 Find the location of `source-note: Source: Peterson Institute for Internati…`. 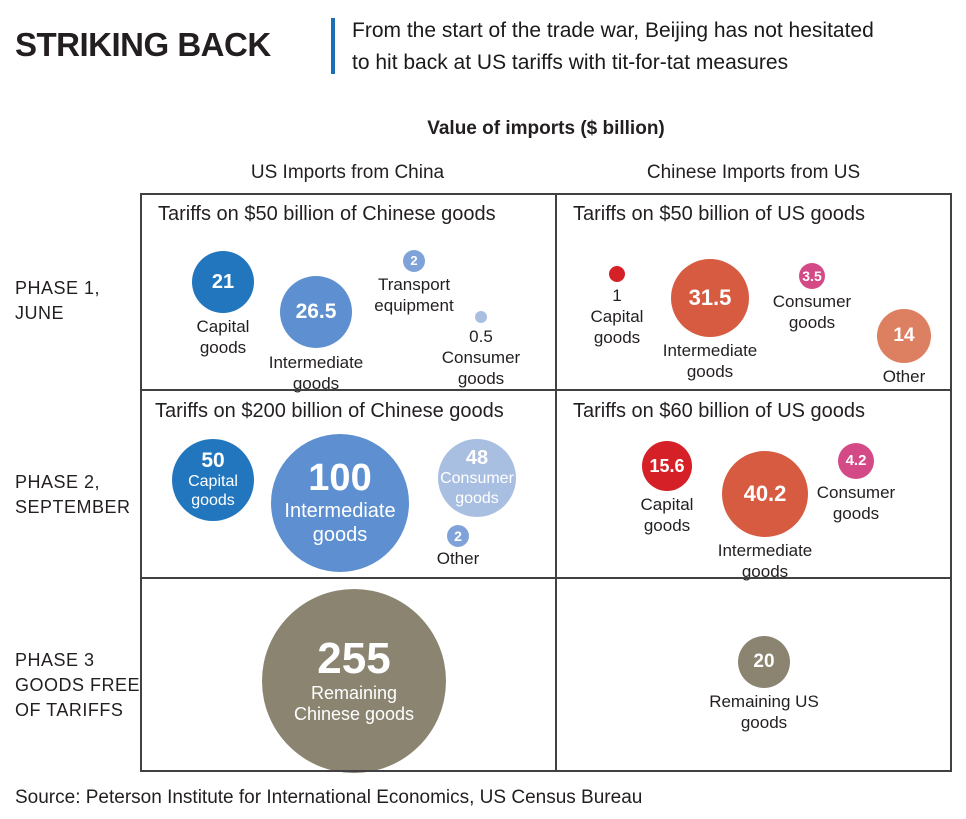

source-note: Source: Peterson Institute for Internati… is located at coordinates (329, 797).